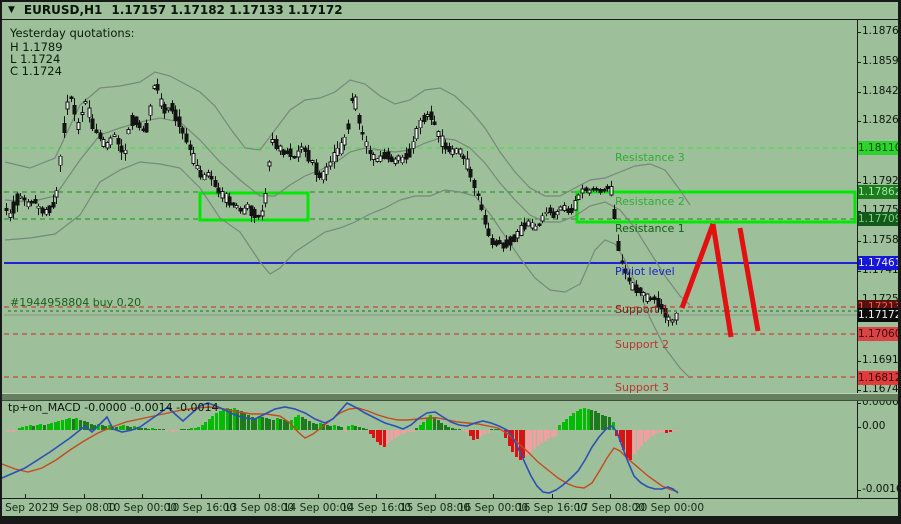  I want to click on yesterday-close-label: C 1.1724, so click(36, 71).